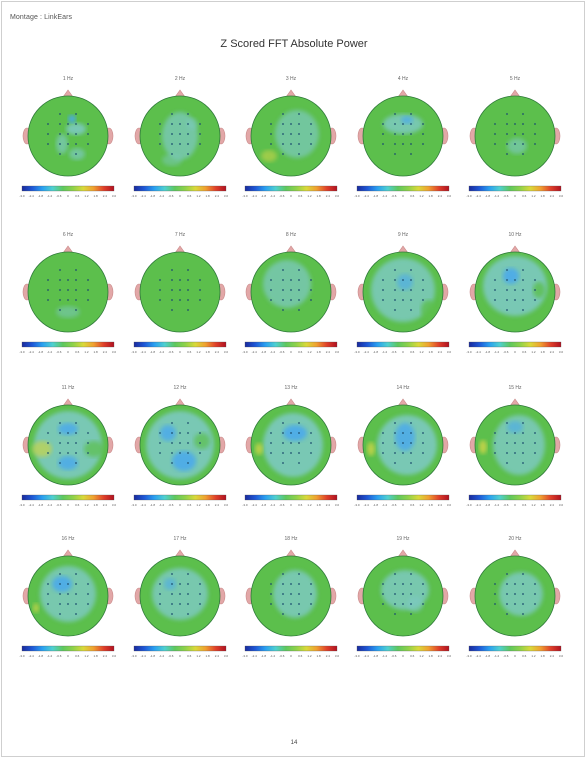 Image resolution: width=588 pixels, height=760 pixels. I want to click on color-scale: -3.0 -2.4 -1.8 -1.2 -0.6 0 0.6 1.2 1.8 2.4 3.0, so click(290, 651).